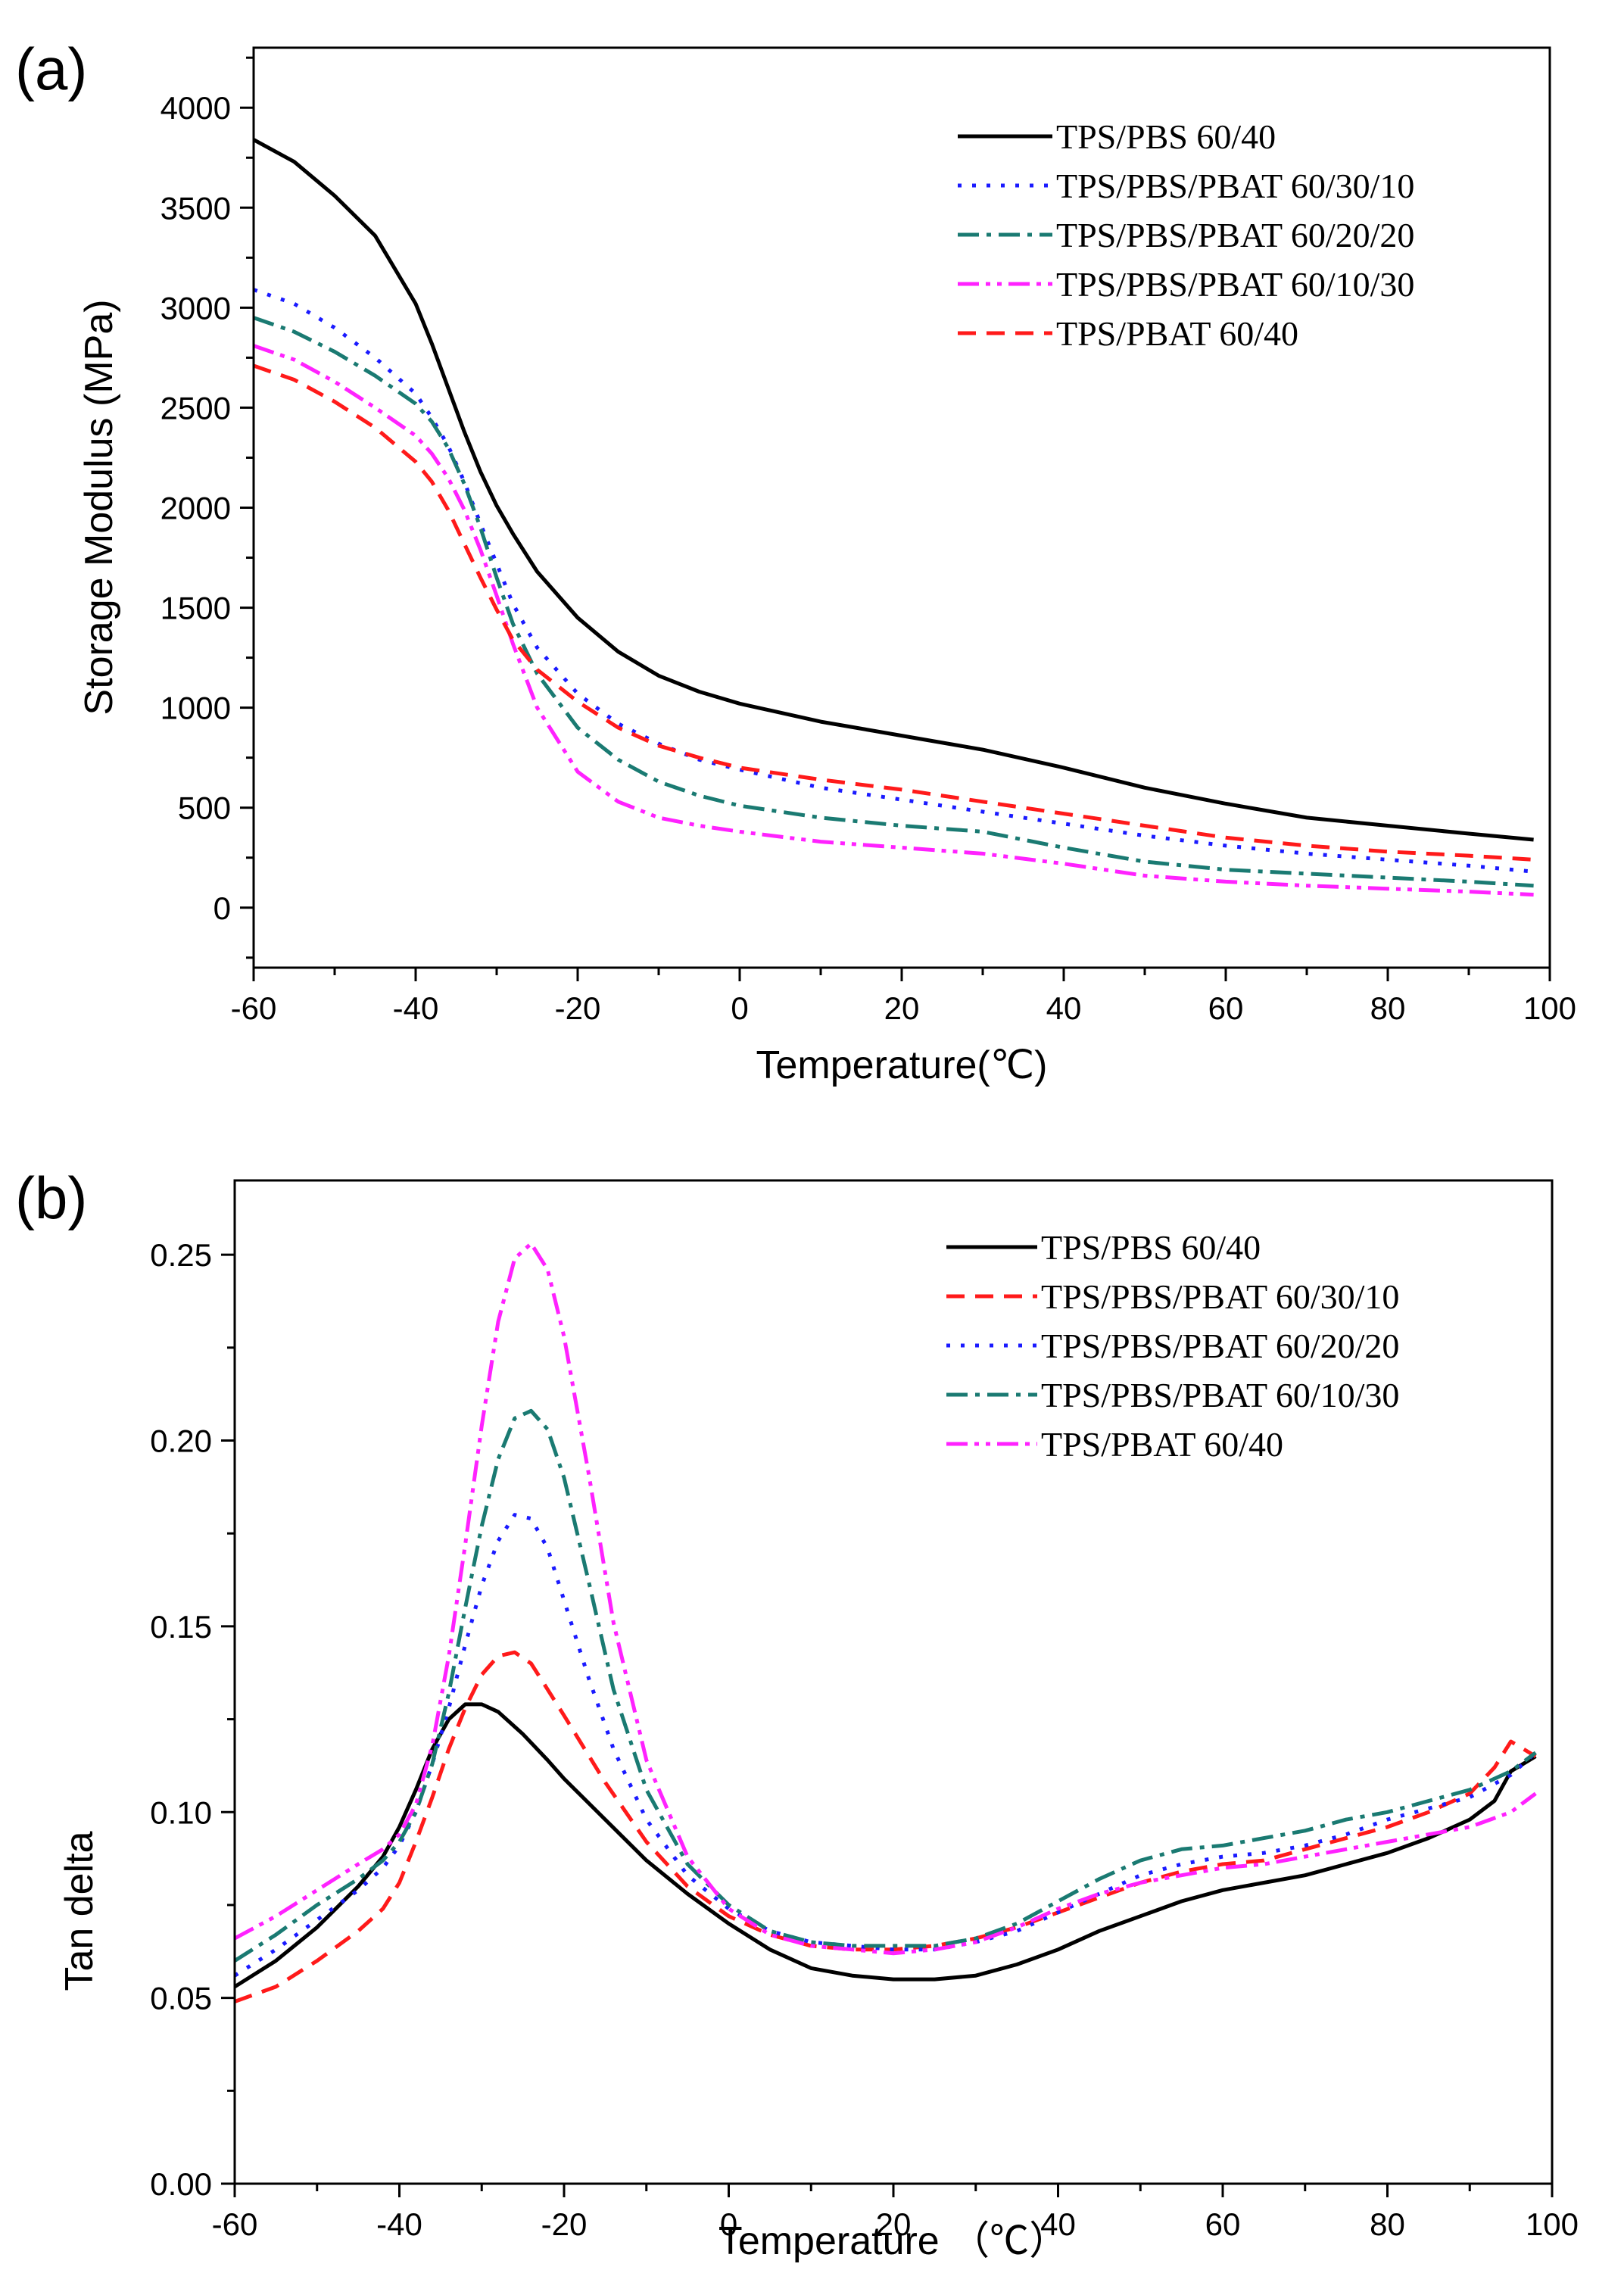  I want to click on panel-label: (a), so click(51, 69).